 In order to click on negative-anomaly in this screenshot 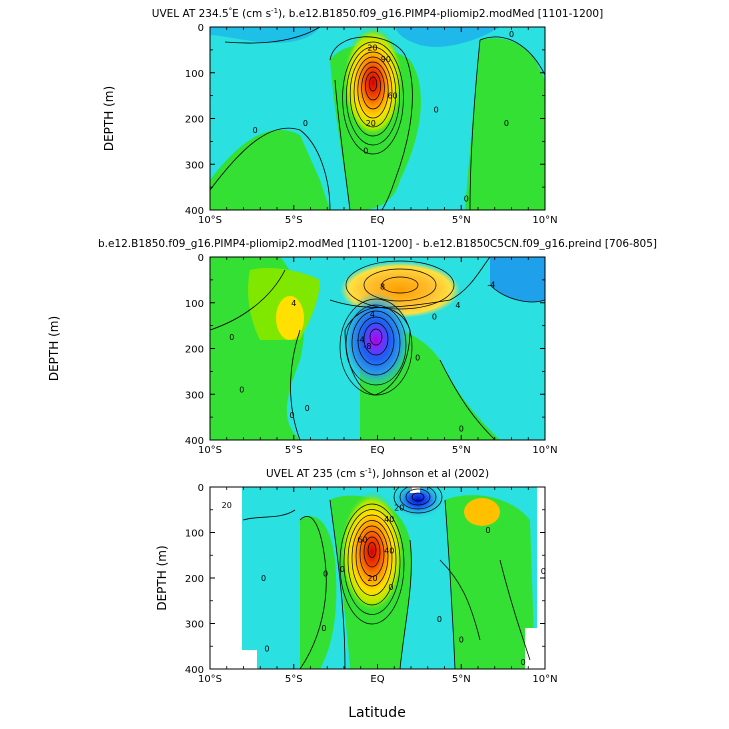, I will do `click(376, 340)`.